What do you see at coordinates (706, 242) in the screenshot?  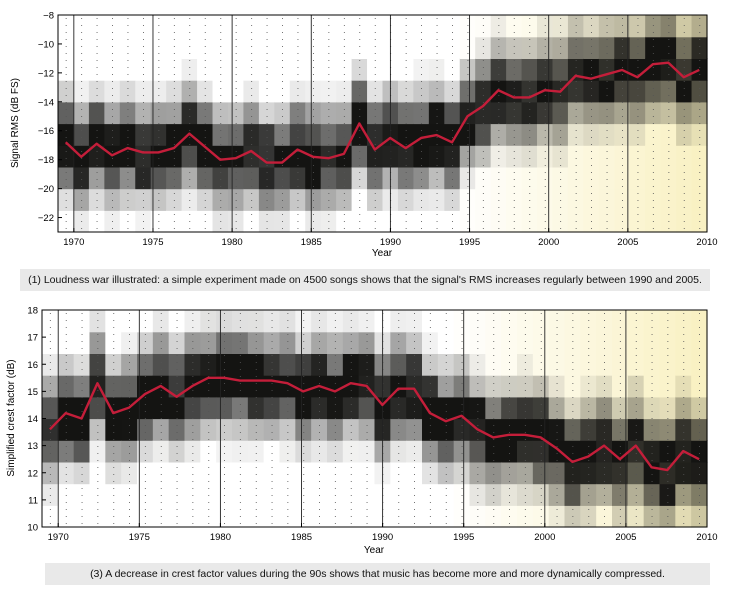 I see `x-tick-label: 2010` at bounding box center [706, 242].